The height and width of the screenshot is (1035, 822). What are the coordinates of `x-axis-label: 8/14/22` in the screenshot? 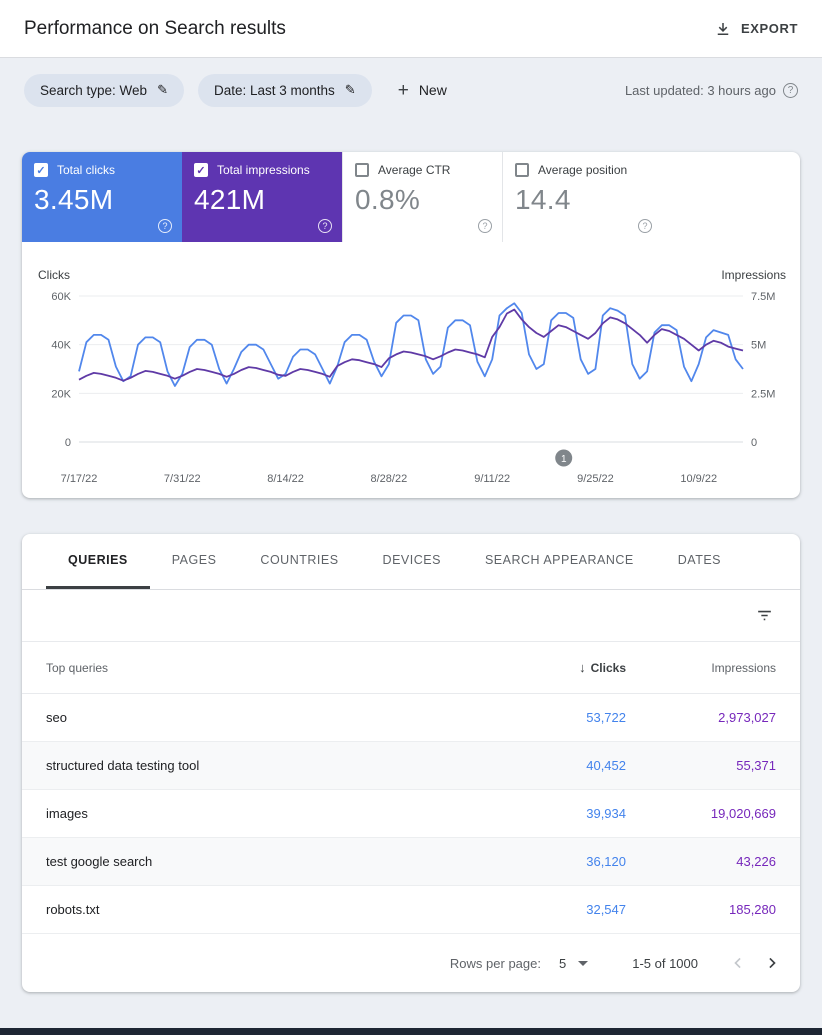 It's located at (285, 479).